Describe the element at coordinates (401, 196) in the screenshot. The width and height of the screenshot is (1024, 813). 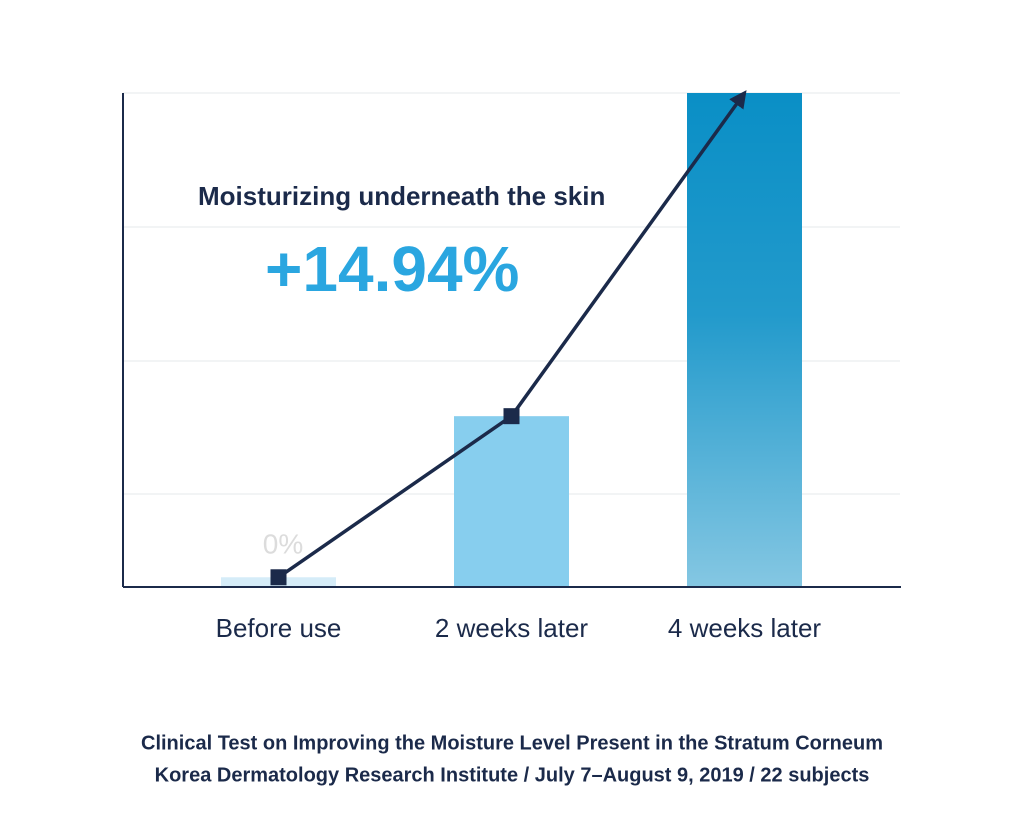
I see `annotation: Moisturizing underneath the skin` at that location.